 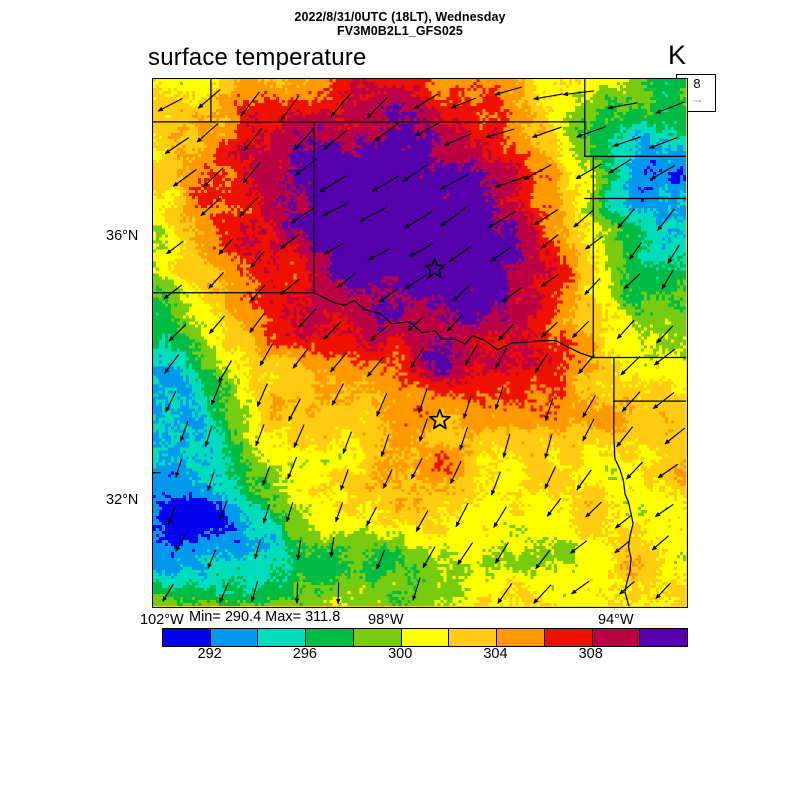 I want to click on axis-label-lat-36: 36°N, so click(x=122, y=236).